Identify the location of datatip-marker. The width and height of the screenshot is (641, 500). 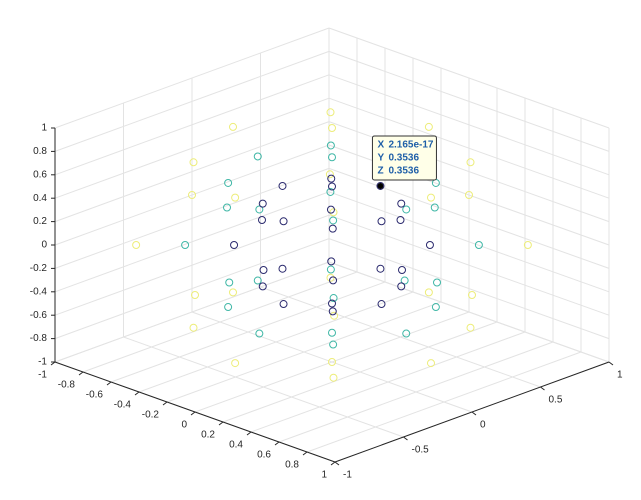
(380, 185).